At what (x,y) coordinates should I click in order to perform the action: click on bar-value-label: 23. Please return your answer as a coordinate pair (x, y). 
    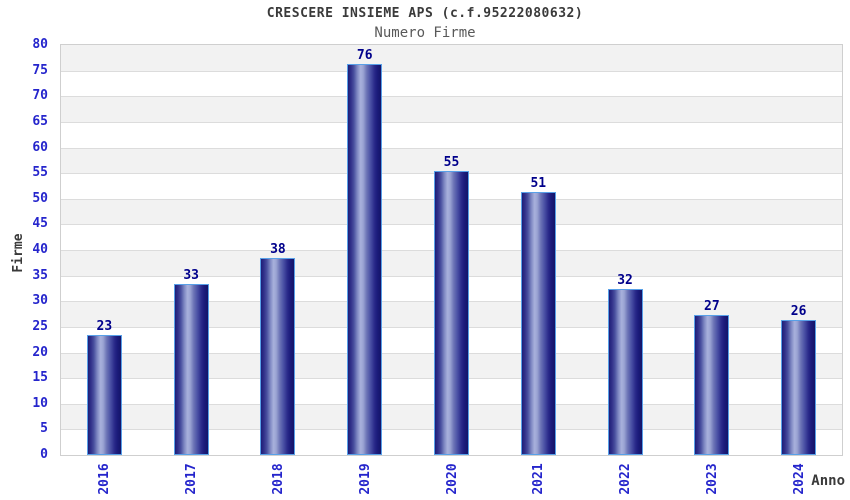
    Looking at the image, I should click on (104, 327).